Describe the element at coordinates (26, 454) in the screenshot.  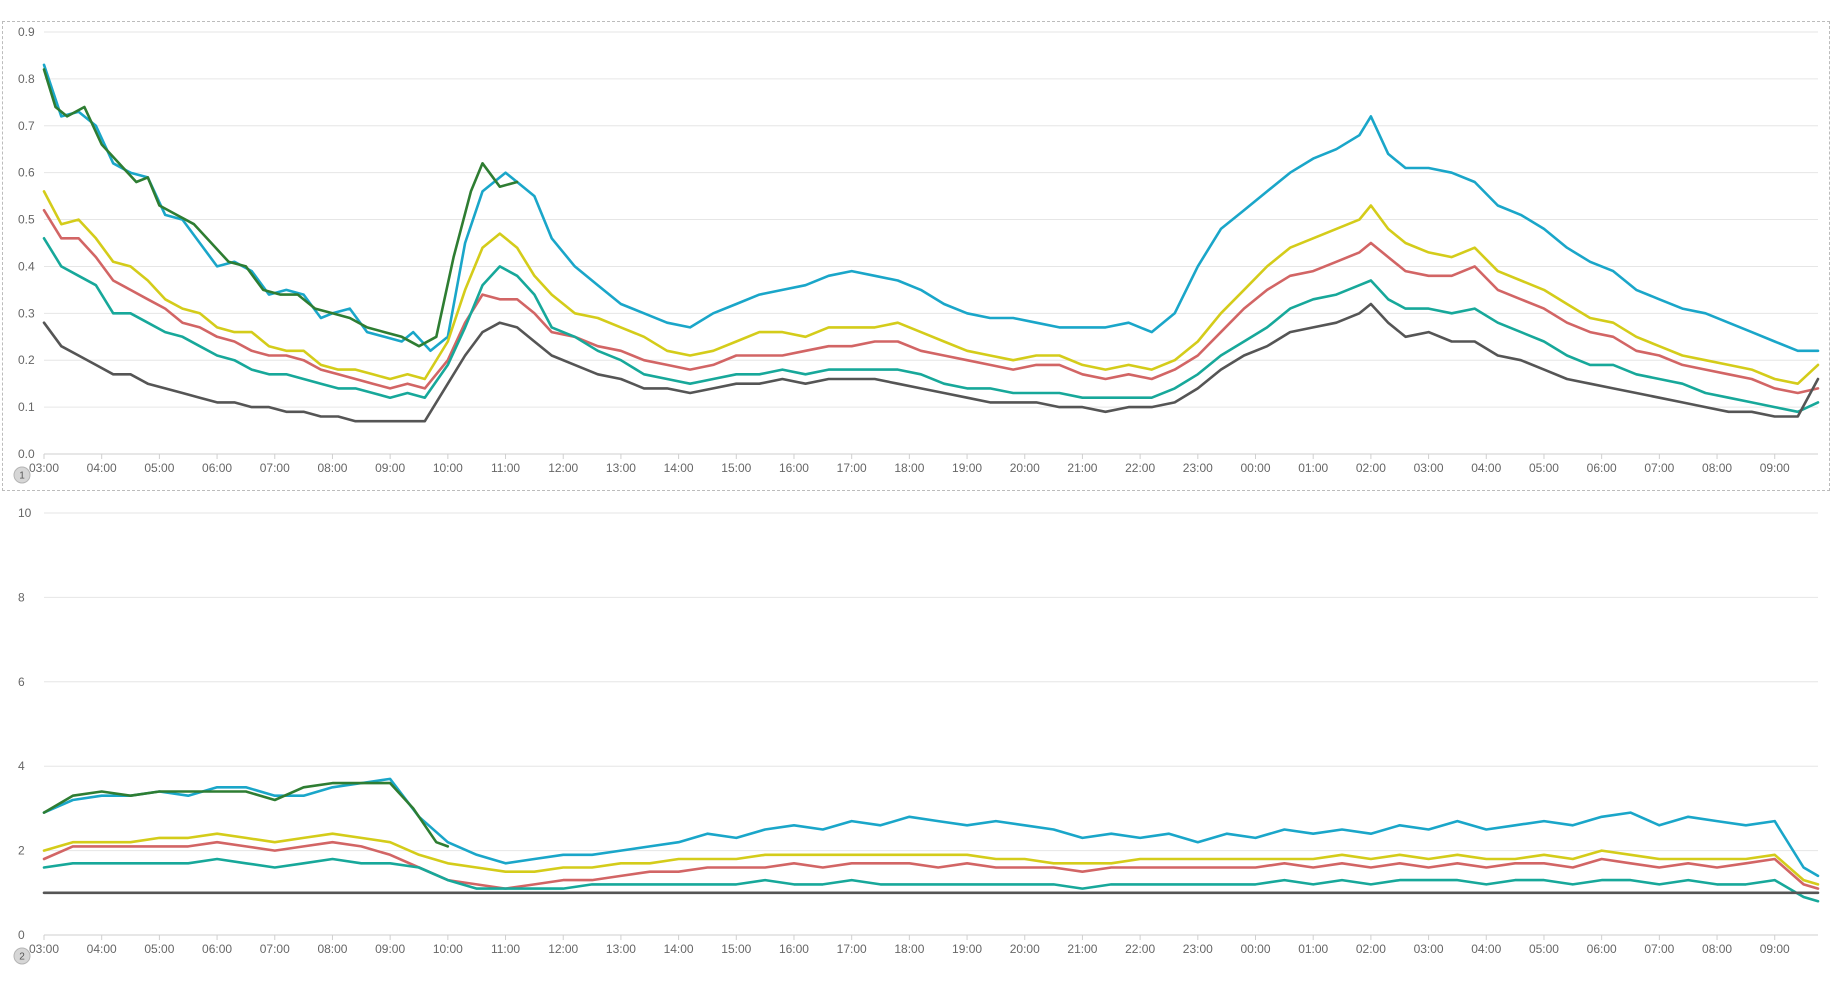
I see `y-tick-label: 0.0` at that location.